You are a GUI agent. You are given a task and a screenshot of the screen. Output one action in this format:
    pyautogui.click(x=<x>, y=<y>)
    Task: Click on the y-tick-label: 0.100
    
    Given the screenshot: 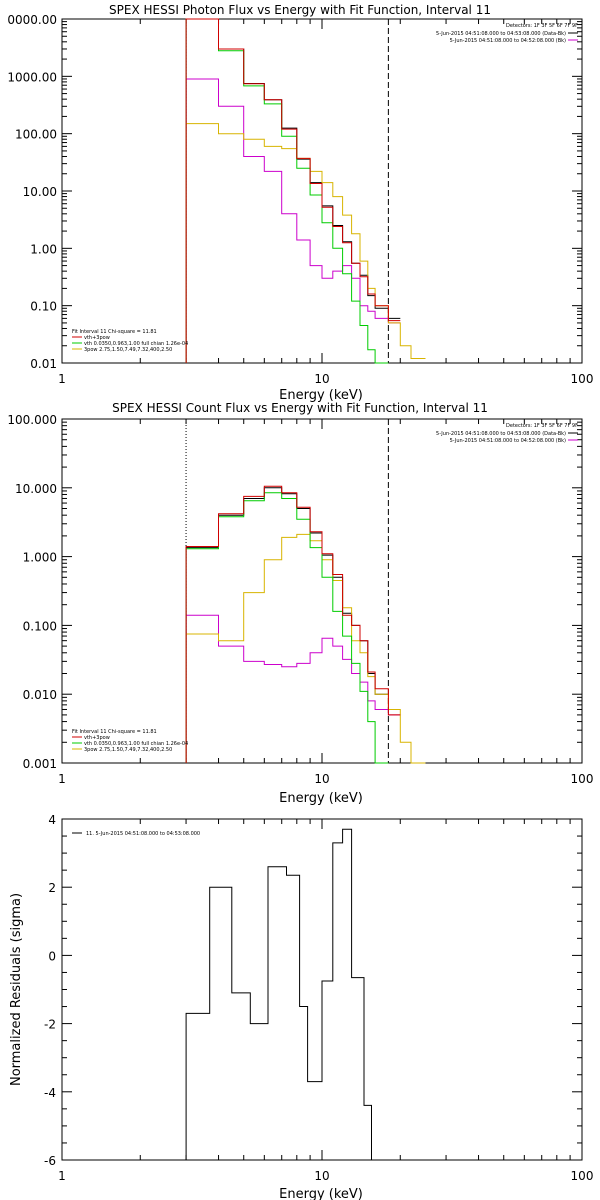 What is the action you would take?
    pyautogui.click(x=40, y=626)
    